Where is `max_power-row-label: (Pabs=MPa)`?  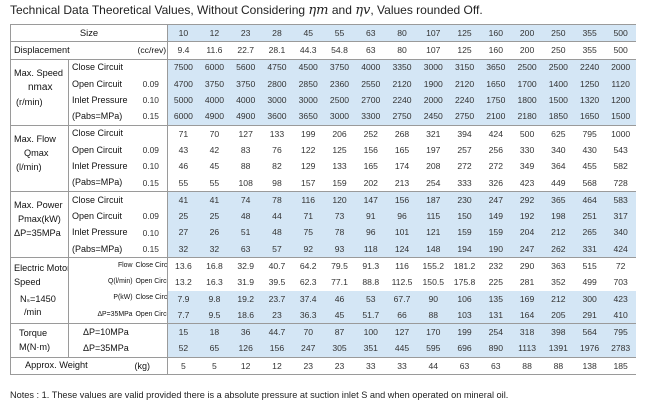 max_power-row-label: (Pabs=MPa) is located at coordinates (97, 248).